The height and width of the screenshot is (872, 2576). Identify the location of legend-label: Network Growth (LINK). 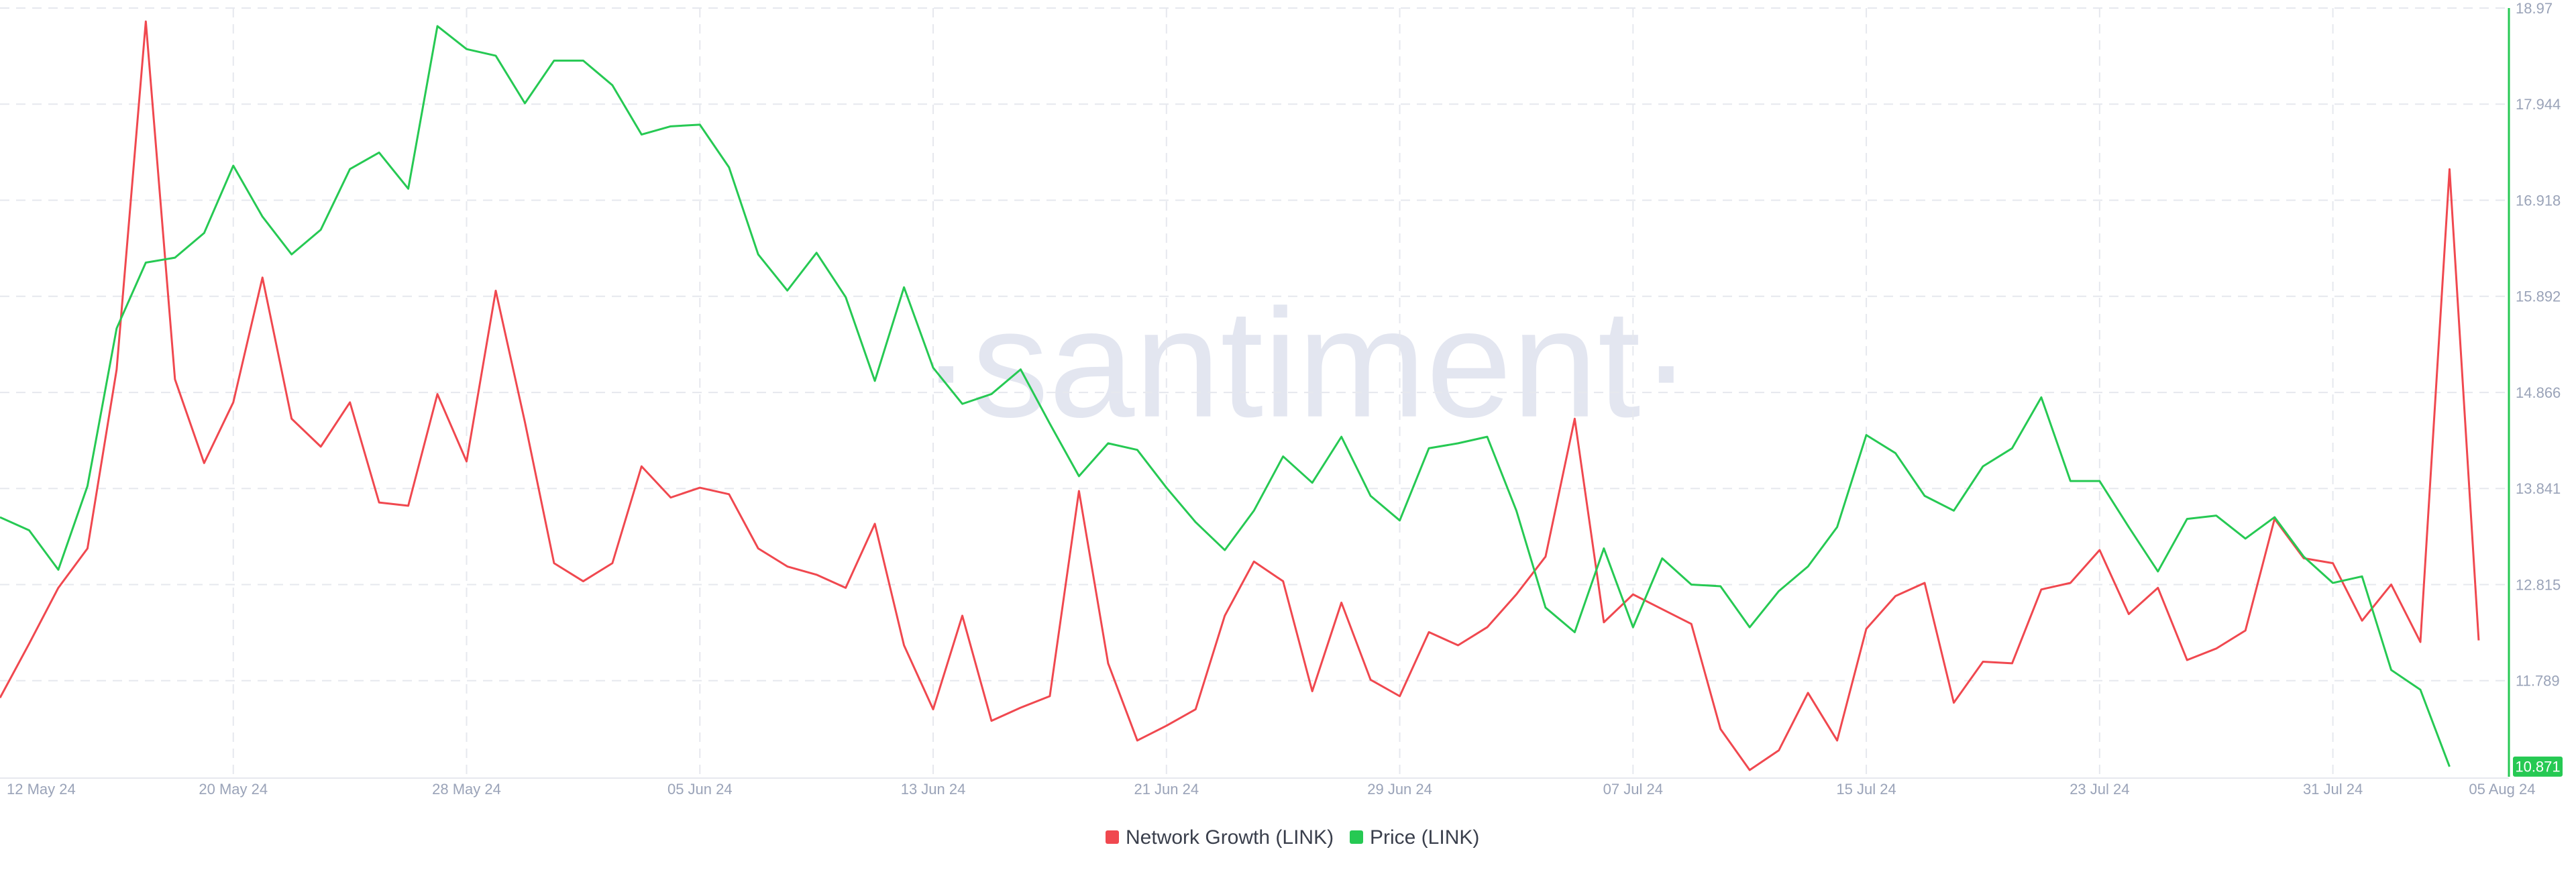
(1230, 837).